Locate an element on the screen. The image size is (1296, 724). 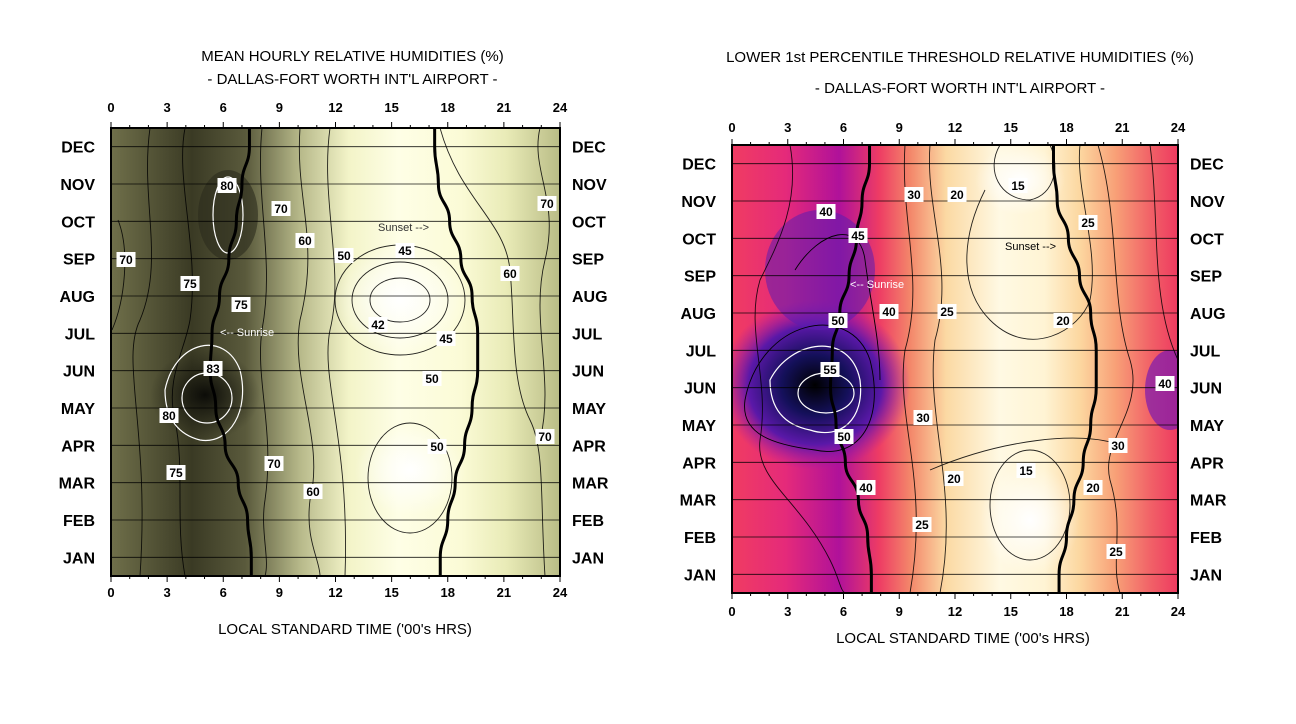
x-tick-label-bottom: 21 is located at coordinates (1122, 611).